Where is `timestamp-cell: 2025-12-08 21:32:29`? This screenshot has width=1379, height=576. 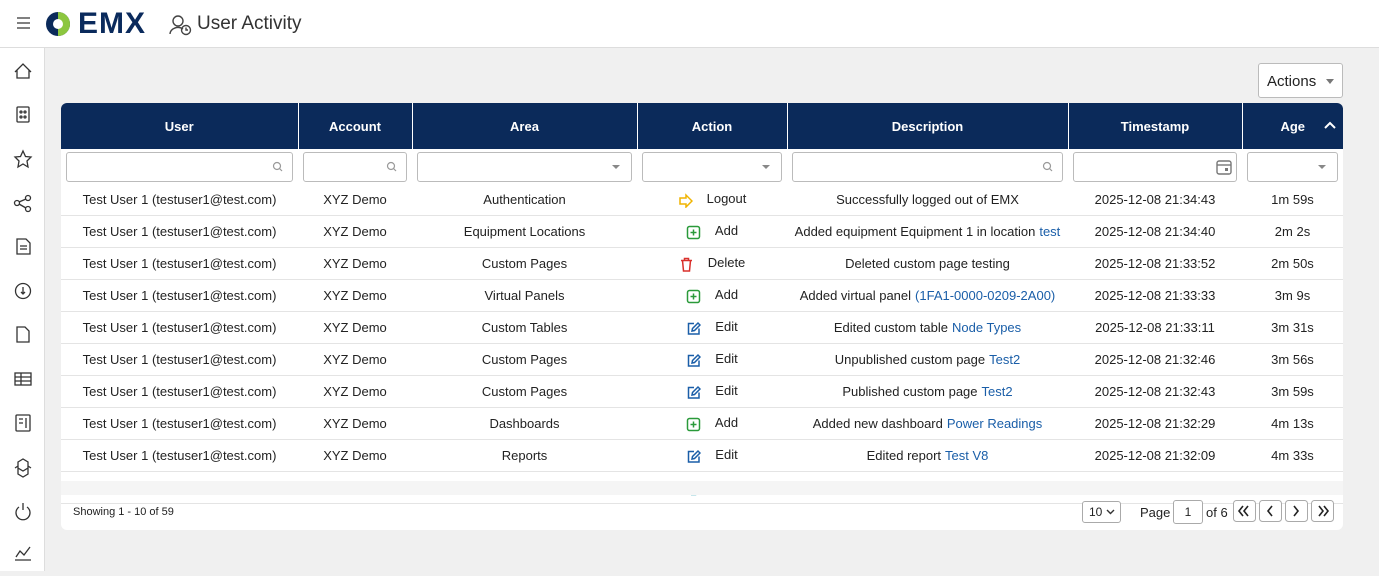
timestamp-cell: 2025-12-08 21:32:29 is located at coordinates (1155, 423).